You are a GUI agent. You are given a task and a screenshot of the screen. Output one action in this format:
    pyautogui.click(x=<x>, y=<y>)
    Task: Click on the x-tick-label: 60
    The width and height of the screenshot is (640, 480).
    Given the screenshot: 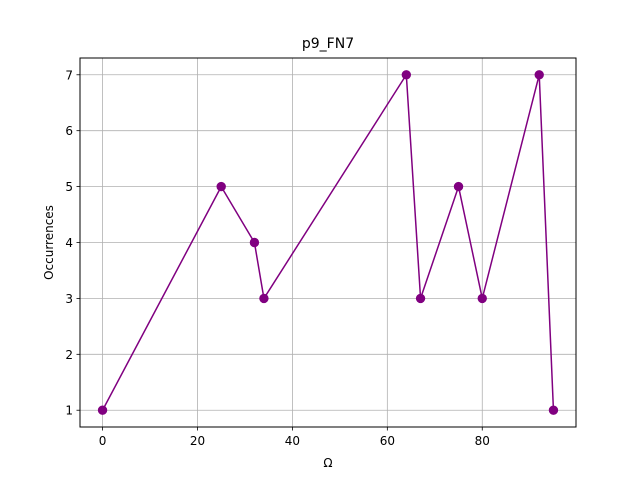 What is the action you would take?
    pyautogui.click(x=387, y=441)
    